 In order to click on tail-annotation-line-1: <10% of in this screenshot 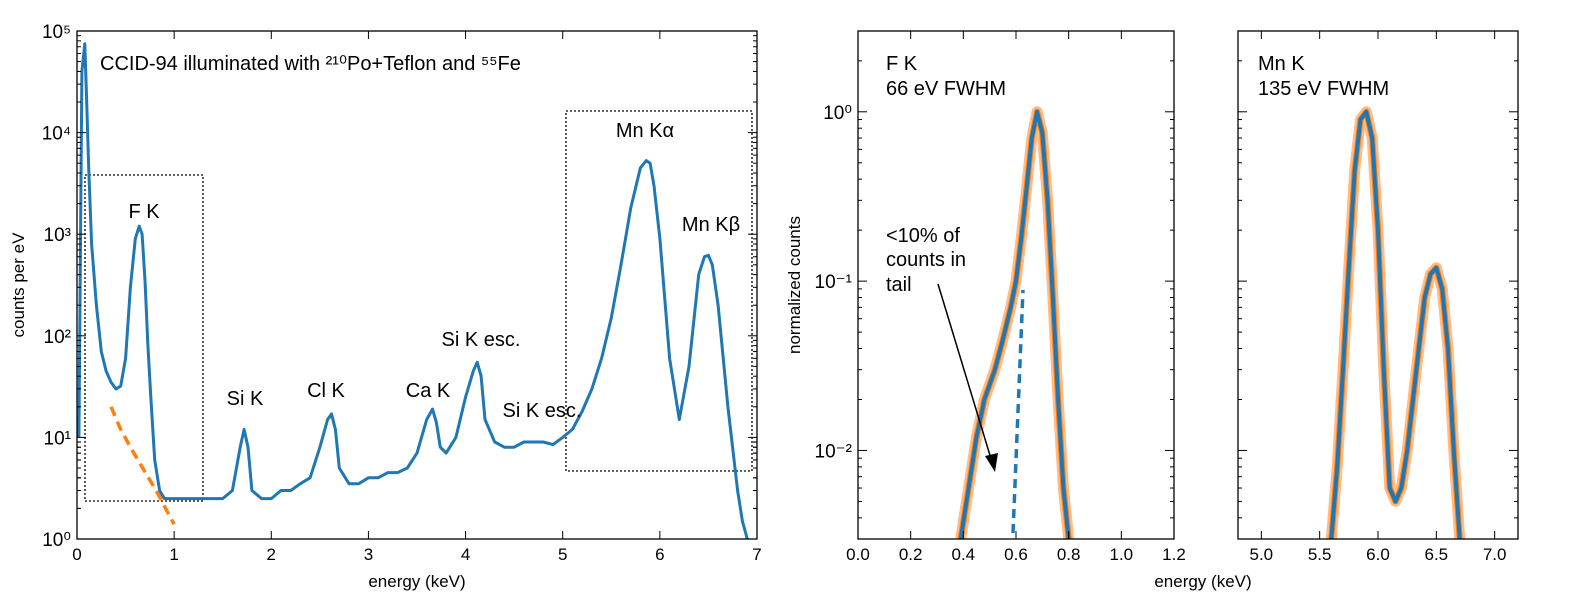, I will do `click(923, 236)`.